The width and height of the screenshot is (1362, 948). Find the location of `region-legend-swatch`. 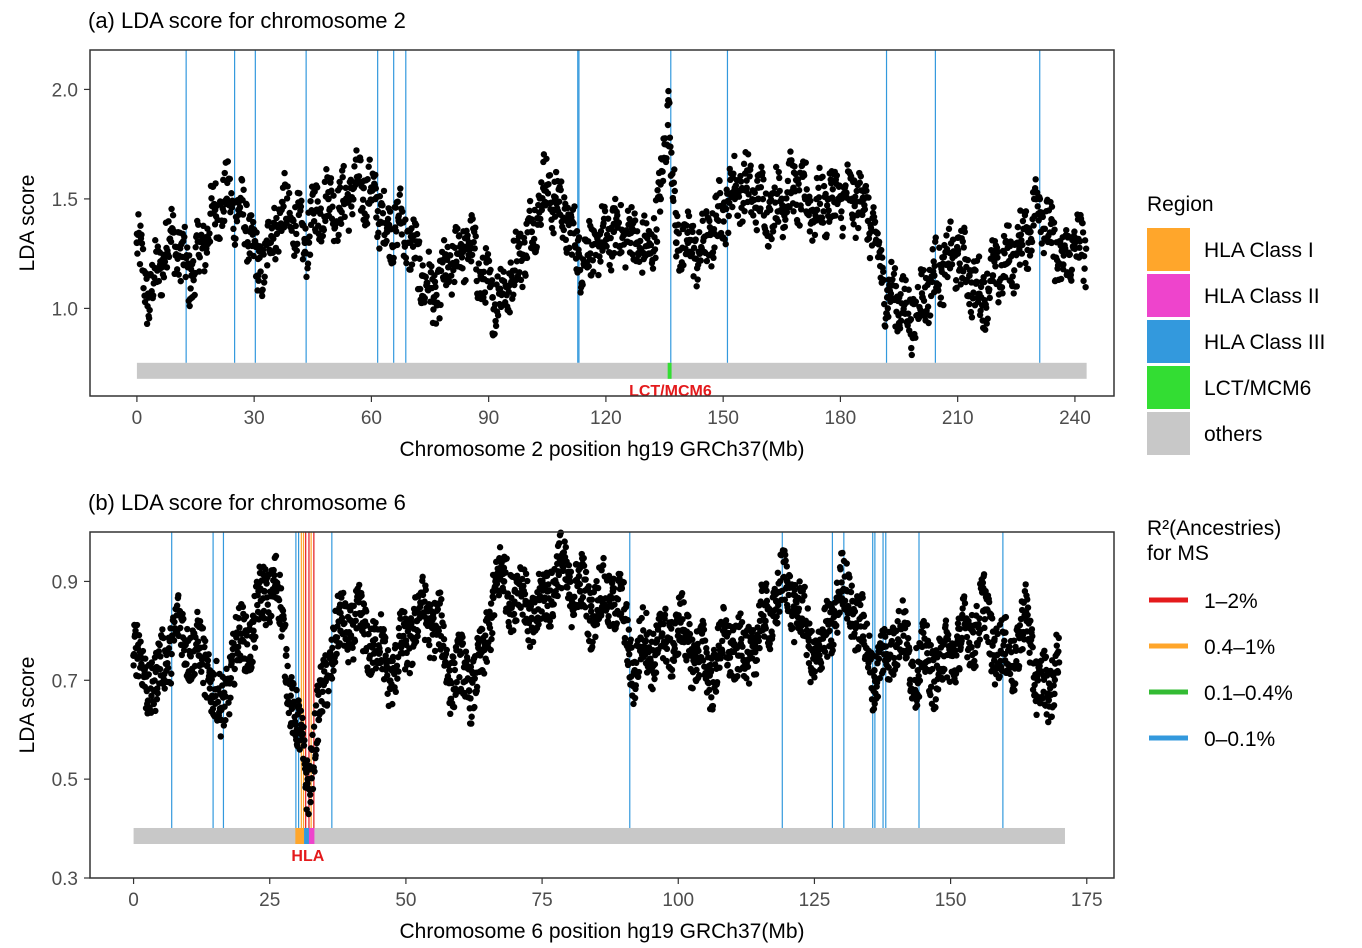

region-legend-swatch is located at coordinates (1168, 295).